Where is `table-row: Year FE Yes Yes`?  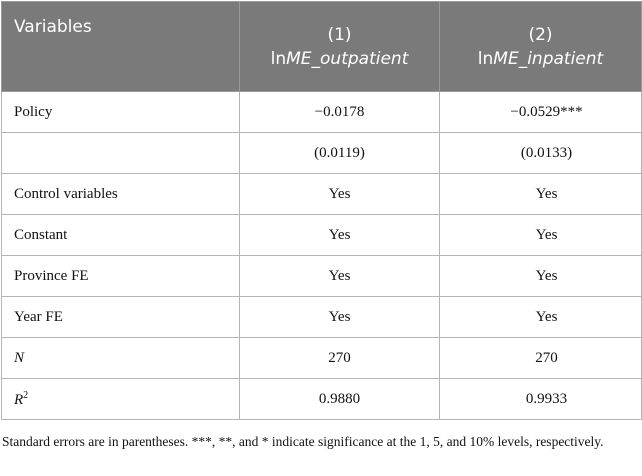 table-row: Year FE Yes Yes is located at coordinates (321, 317).